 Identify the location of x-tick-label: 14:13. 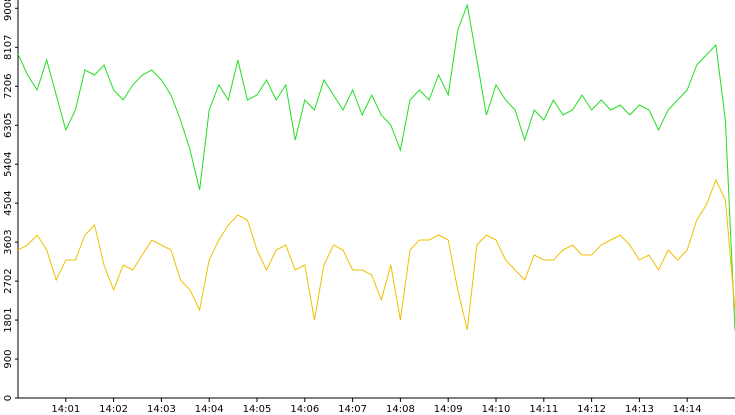
(639, 409).